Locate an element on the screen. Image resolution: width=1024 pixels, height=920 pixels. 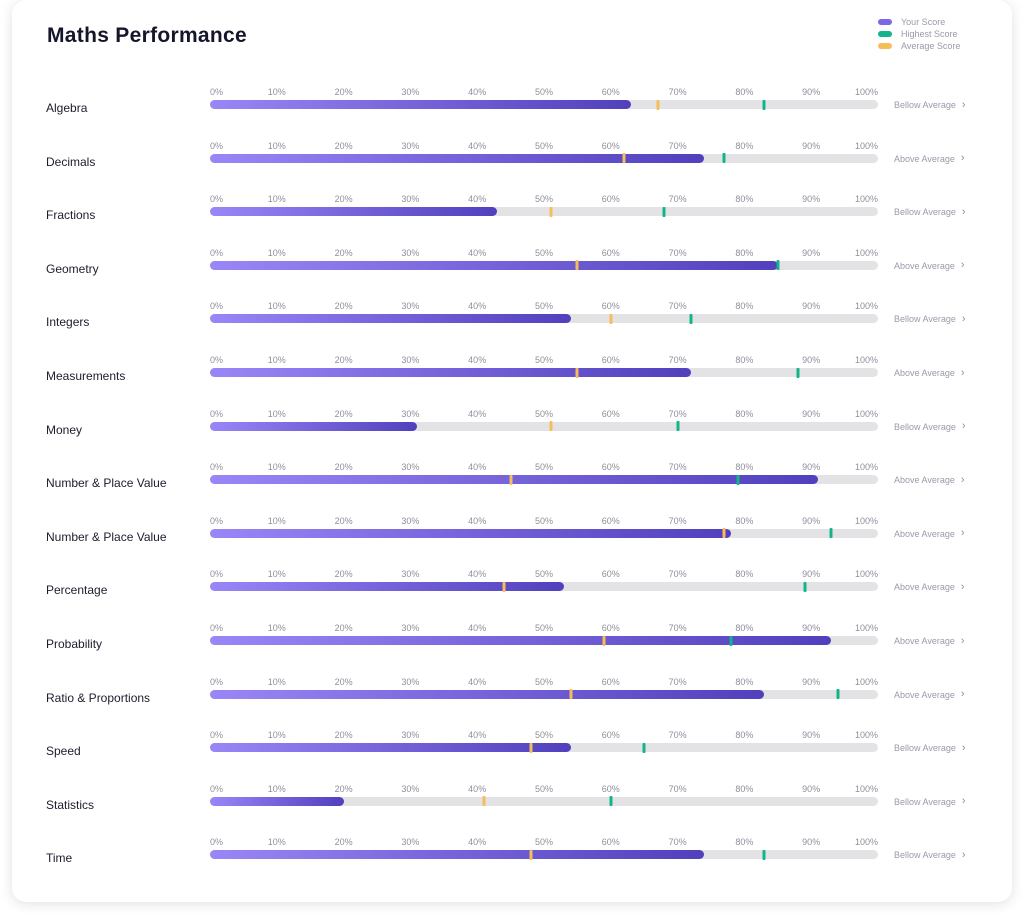
topic-label: Ratio & Proportions is located at coordinates (98, 697).